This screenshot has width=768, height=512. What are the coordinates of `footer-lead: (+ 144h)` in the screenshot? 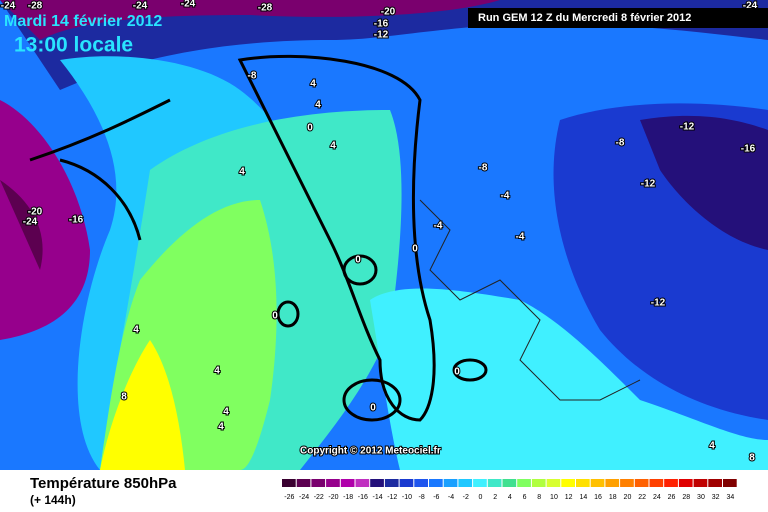 It's located at (53, 500).